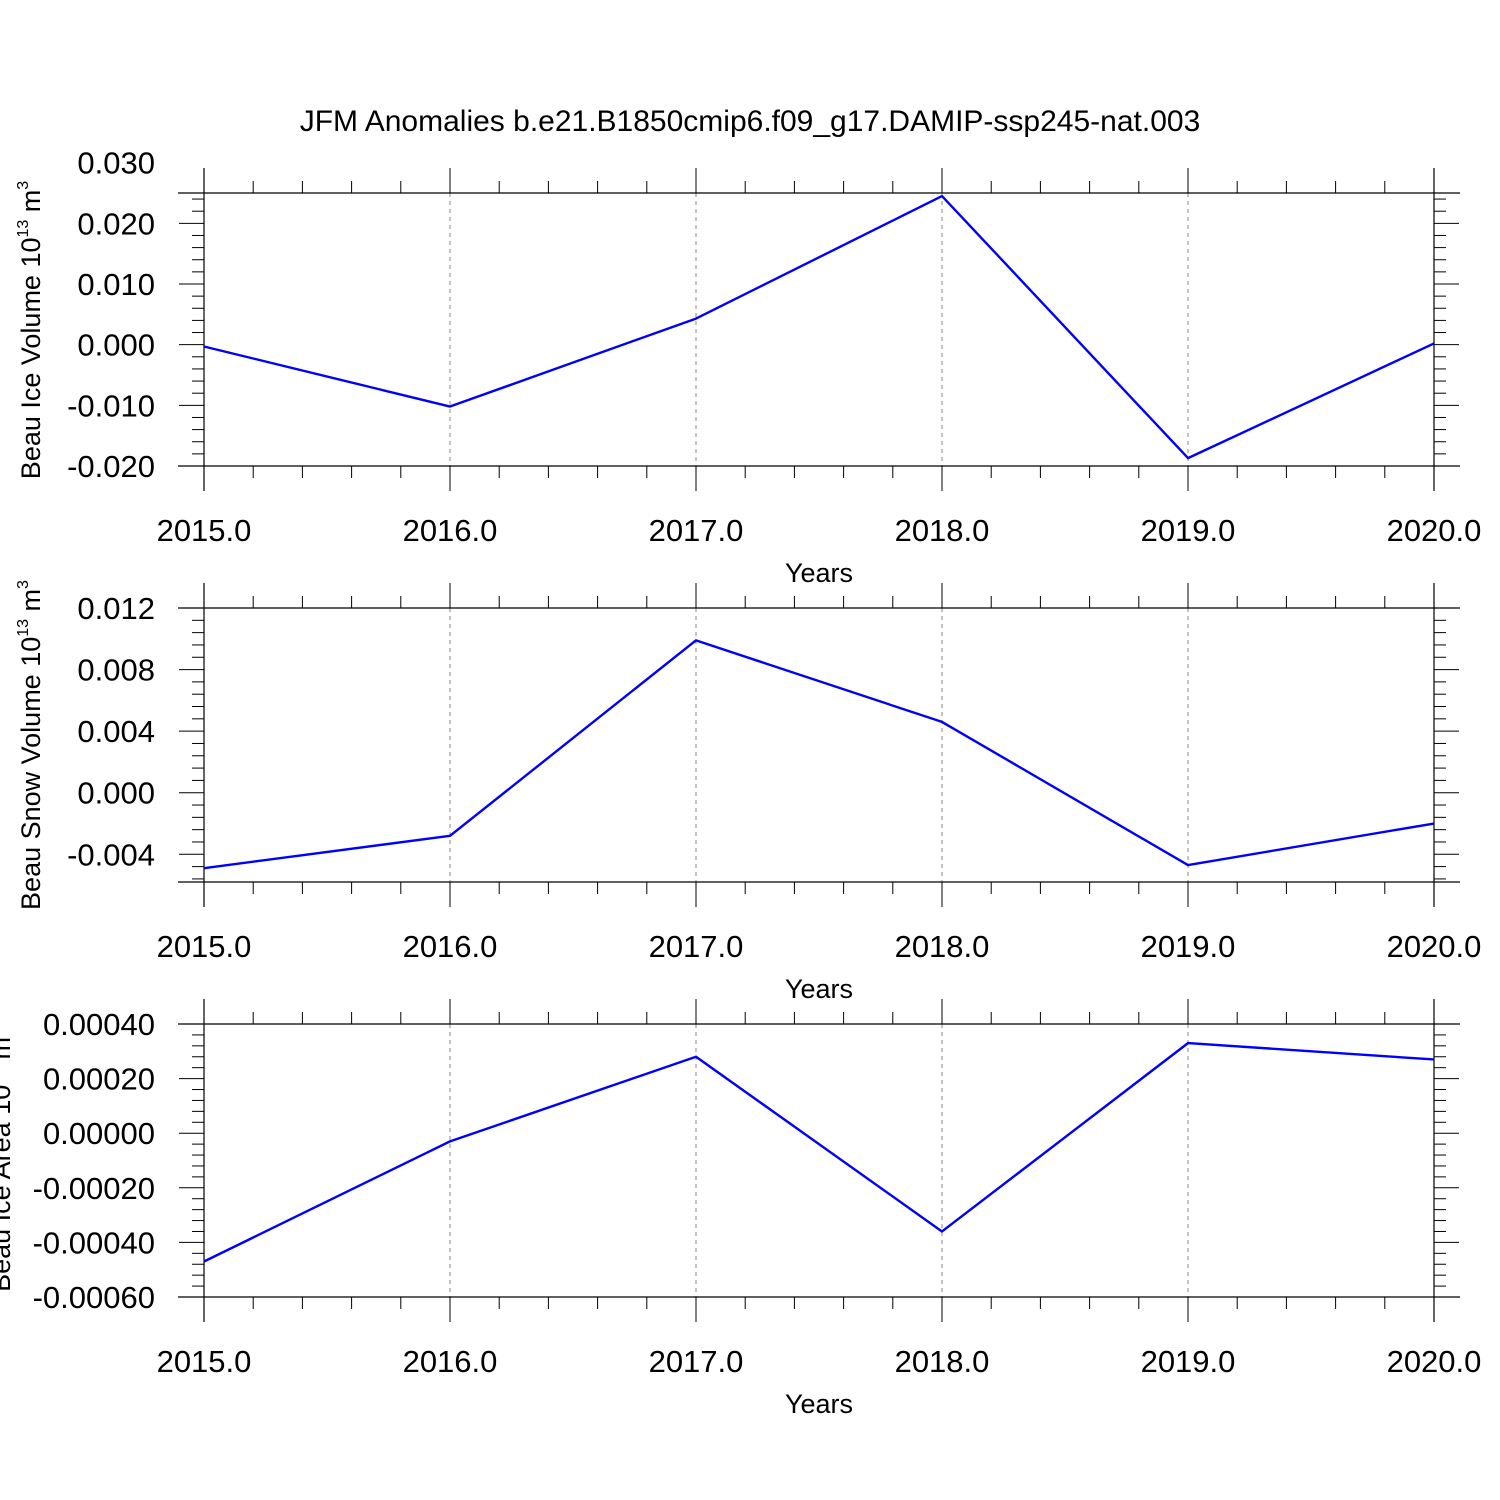 Image resolution: width=1500 pixels, height=1500 pixels. I want to click on y-tick-label: -0.020, so click(111, 466).